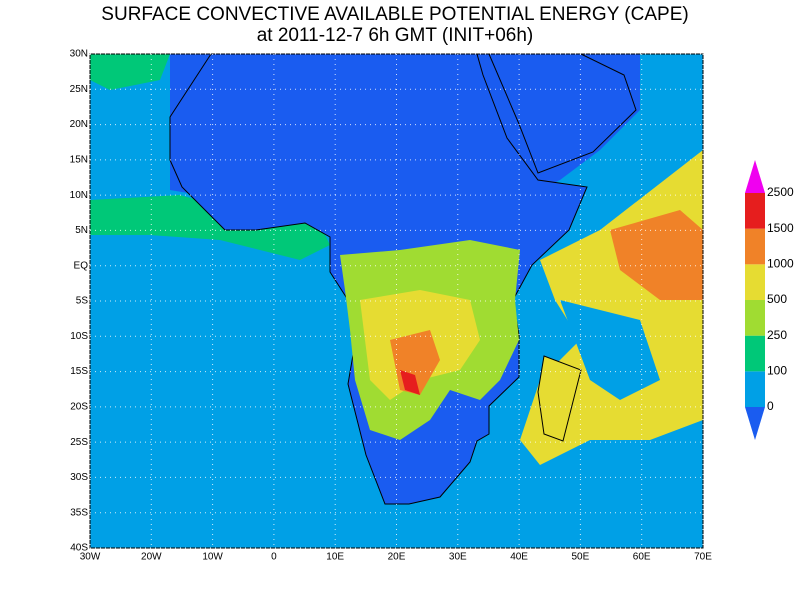  I want to click on lat-tick-label: 10N, so click(79, 195).